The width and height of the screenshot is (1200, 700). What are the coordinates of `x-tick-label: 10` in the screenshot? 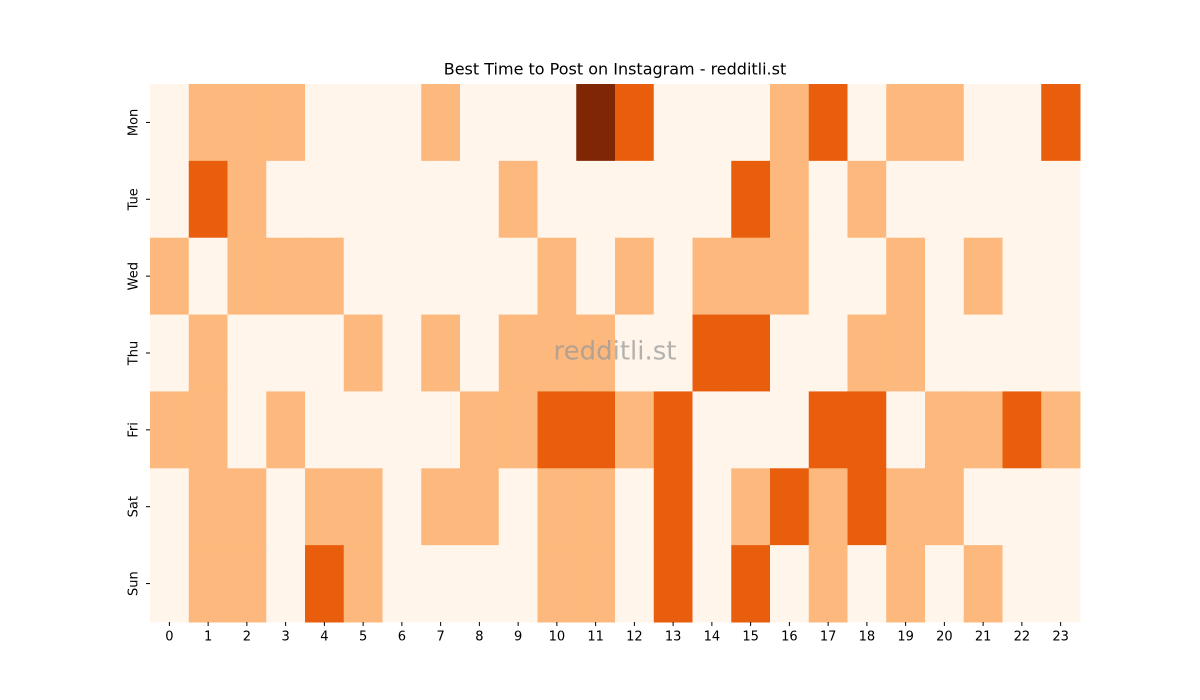 It's located at (557, 637).